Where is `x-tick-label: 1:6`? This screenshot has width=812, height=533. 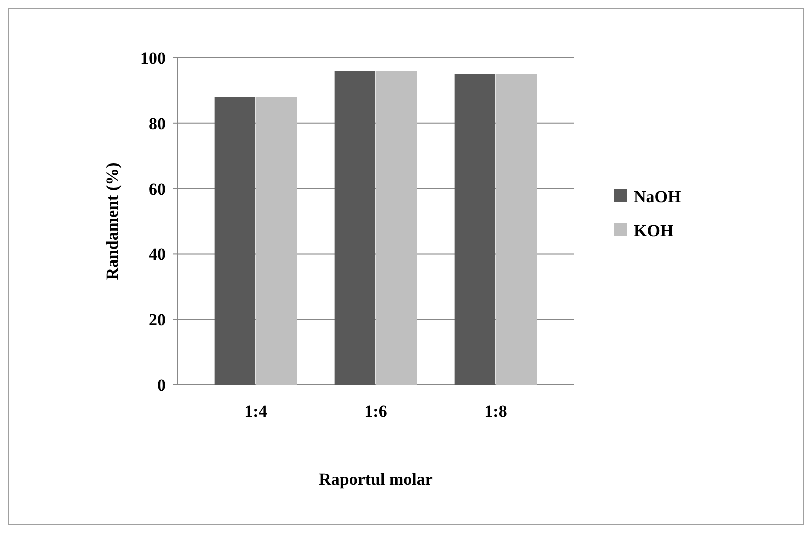
x-tick-label: 1:6 is located at coordinates (376, 411).